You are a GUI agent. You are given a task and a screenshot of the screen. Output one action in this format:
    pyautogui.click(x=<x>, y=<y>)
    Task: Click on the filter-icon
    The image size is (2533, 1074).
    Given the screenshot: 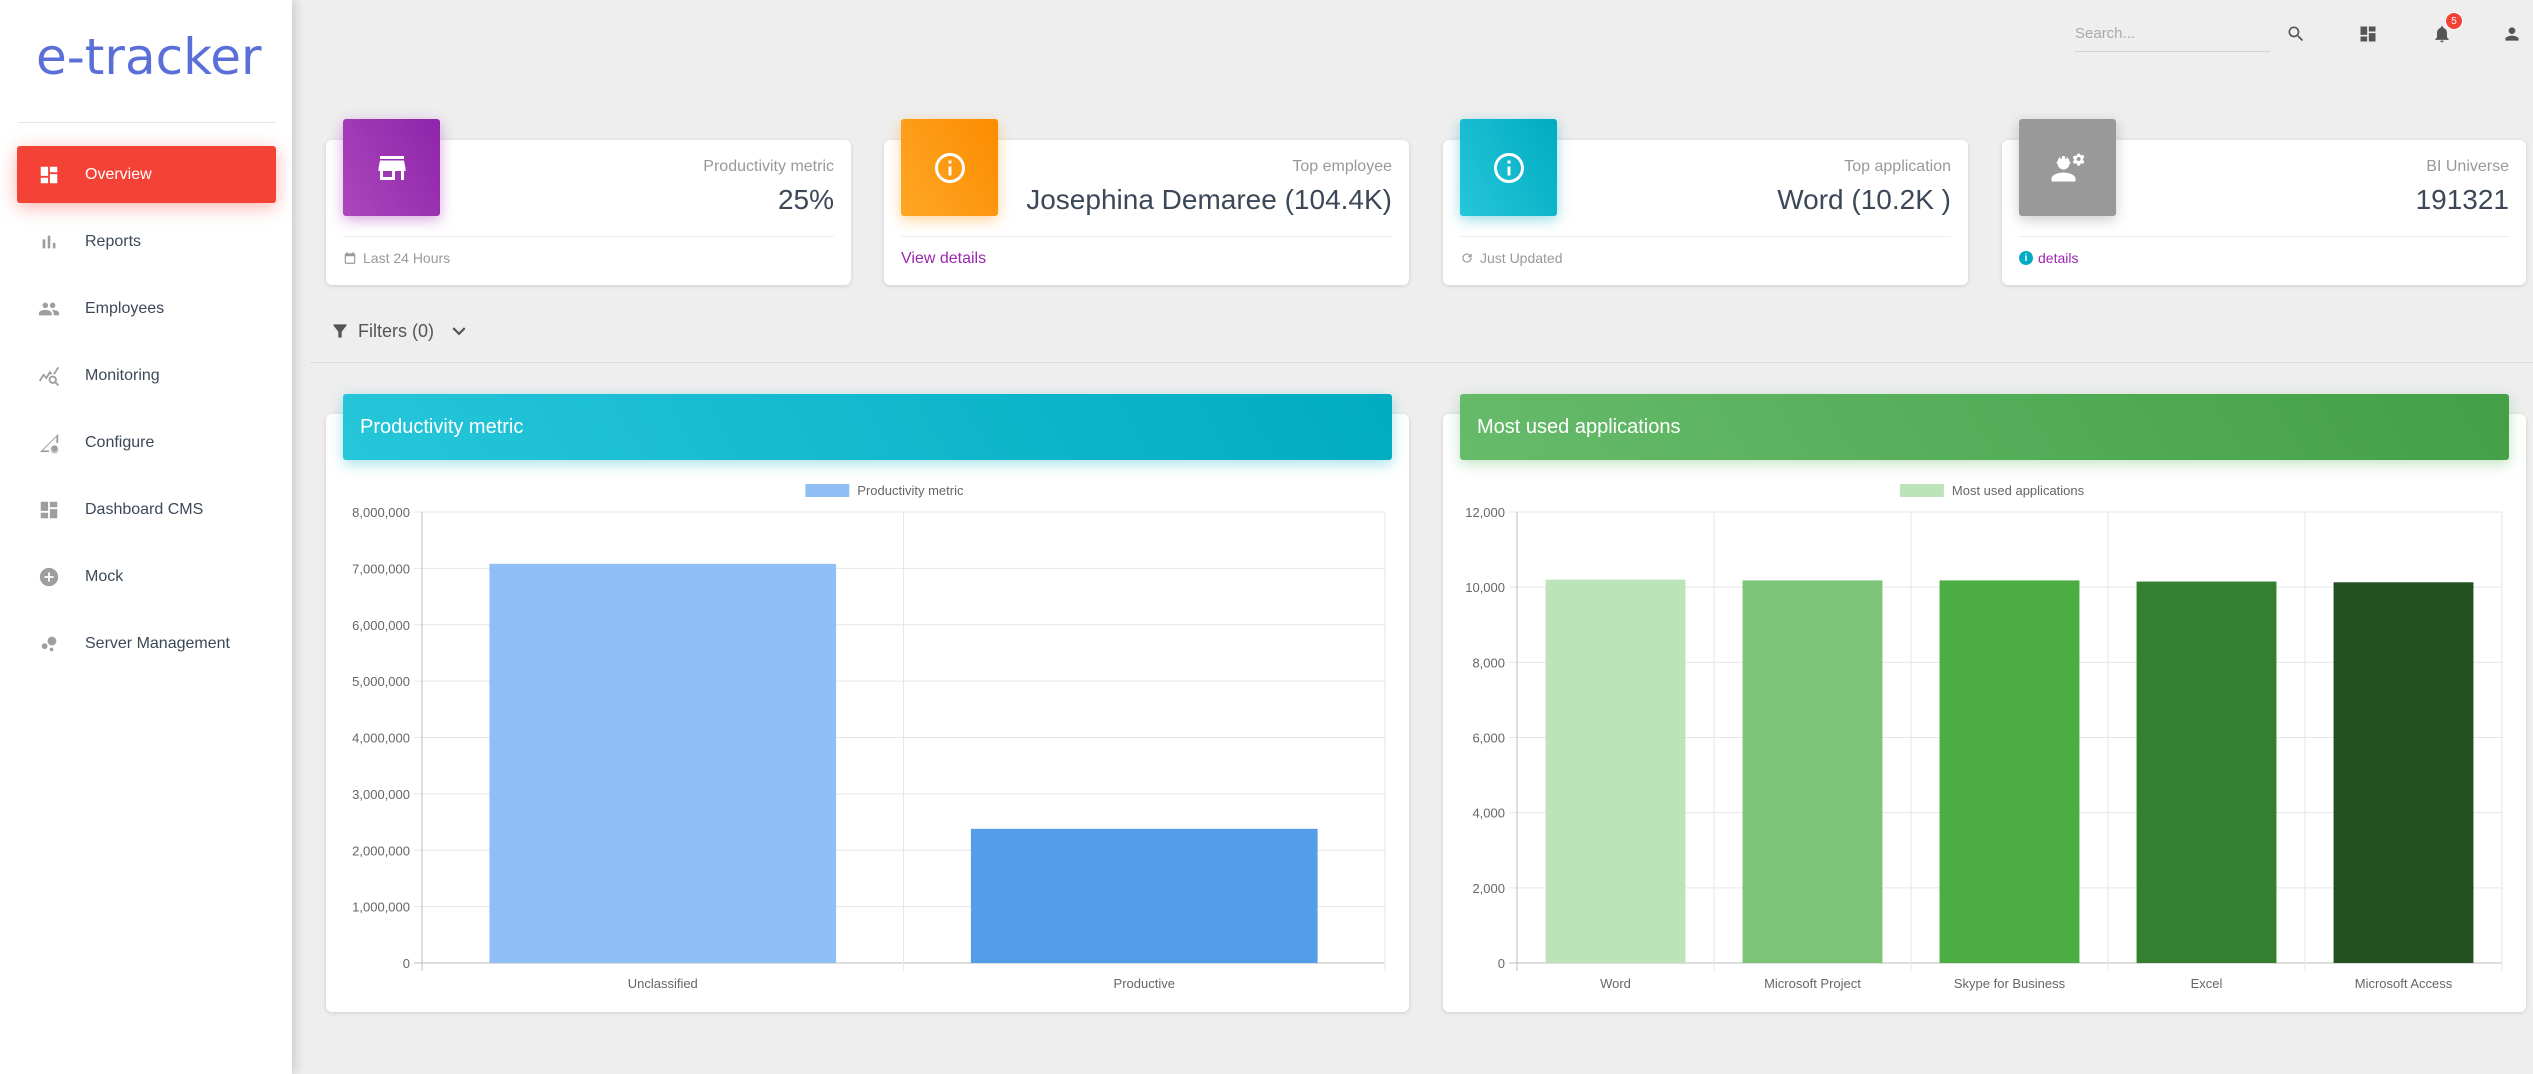 What is the action you would take?
    pyautogui.click(x=340, y=331)
    